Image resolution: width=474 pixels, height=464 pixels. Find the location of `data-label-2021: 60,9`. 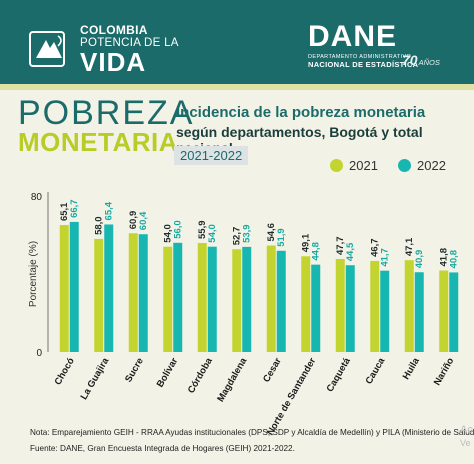

data-label-2021: 60,9 is located at coordinates (133, 220).